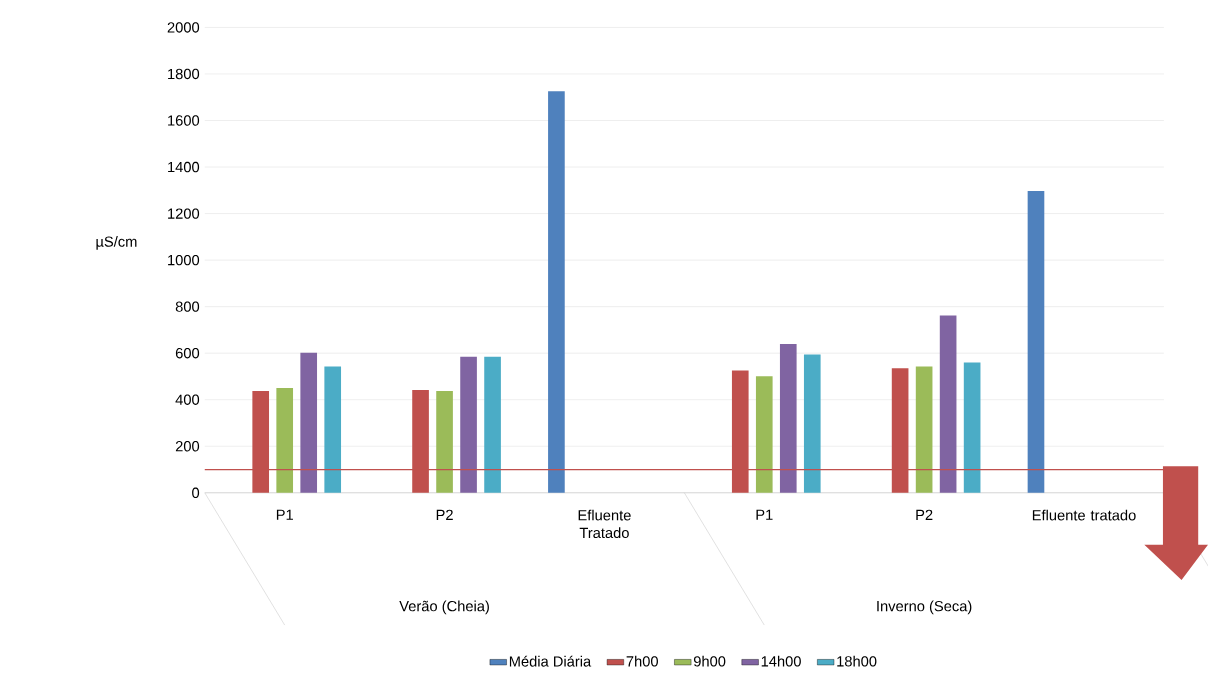 Image resolution: width=1208 pixels, height=673 pixels. What do you see at coordinates (187, 353) in the screenshot?
I see `y-tick-label: 600` at bounding box center [187, 353].